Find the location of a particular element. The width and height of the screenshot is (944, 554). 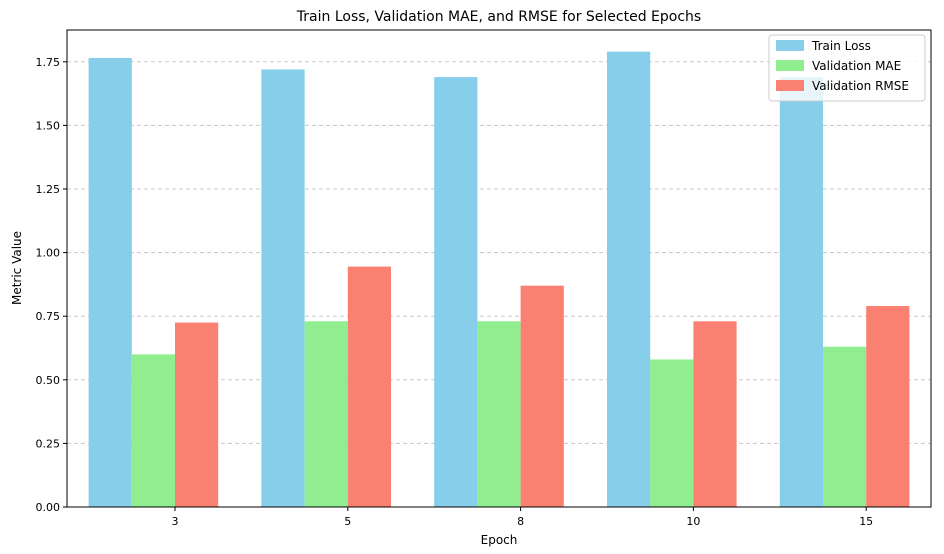

y-tick-label: 1.00 is located at coordinates (48, 253).